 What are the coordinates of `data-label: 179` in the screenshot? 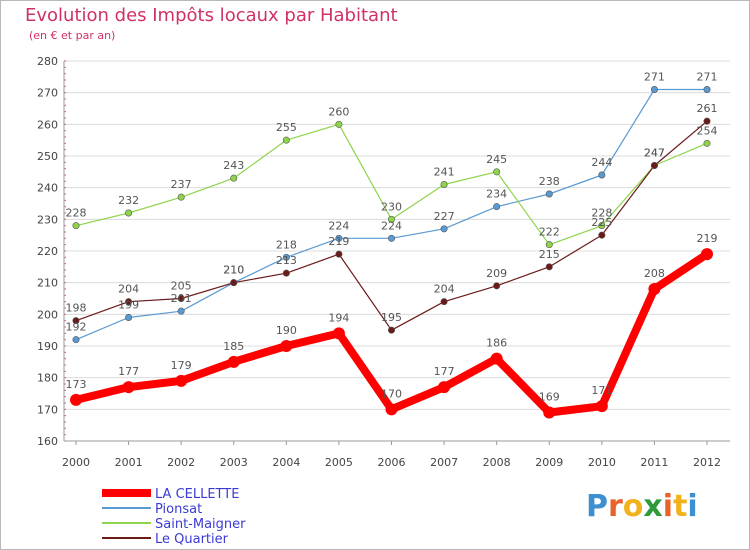 It's located at (181, 365).